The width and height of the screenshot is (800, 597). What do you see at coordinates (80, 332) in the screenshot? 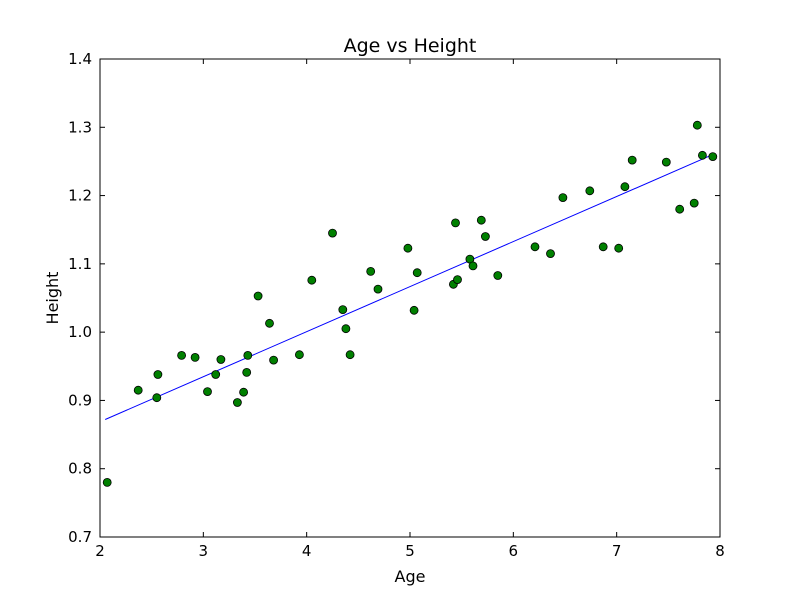
I see `y-tick-label: 1.0` at bounding box center [80, 332].